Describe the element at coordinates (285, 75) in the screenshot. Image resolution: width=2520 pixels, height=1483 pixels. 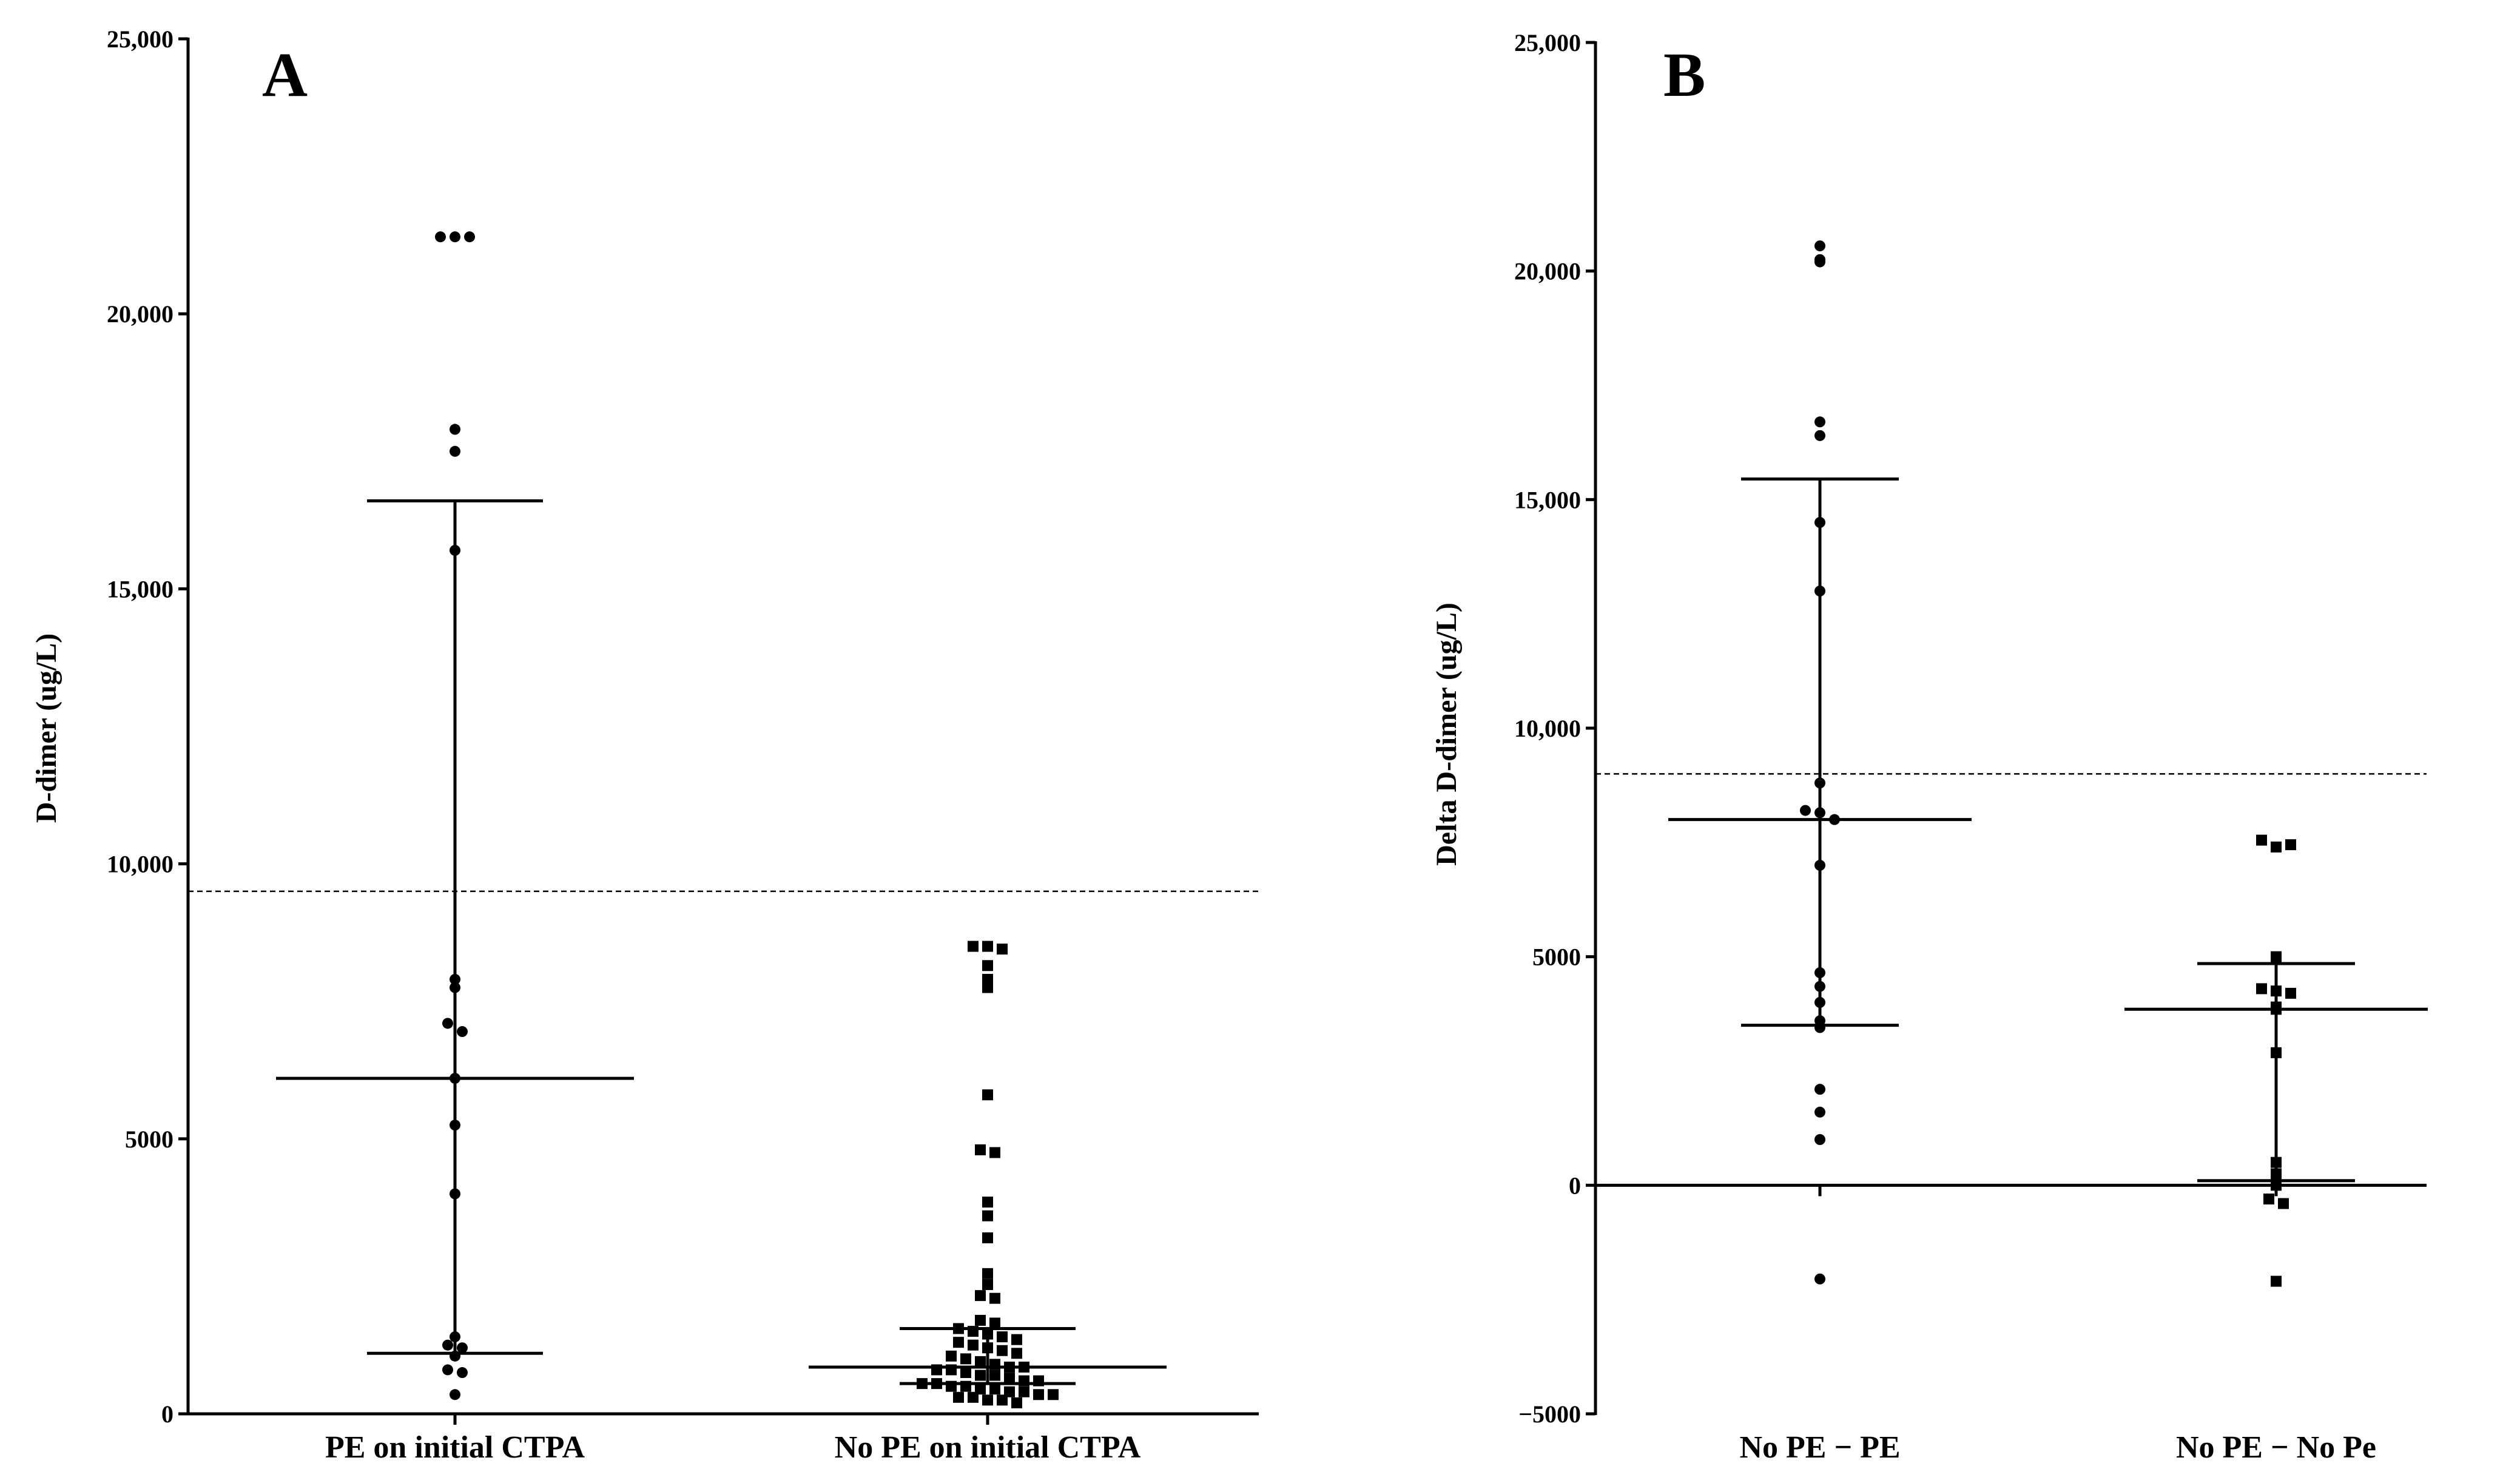
I see `panel-a-label: A` at that location.